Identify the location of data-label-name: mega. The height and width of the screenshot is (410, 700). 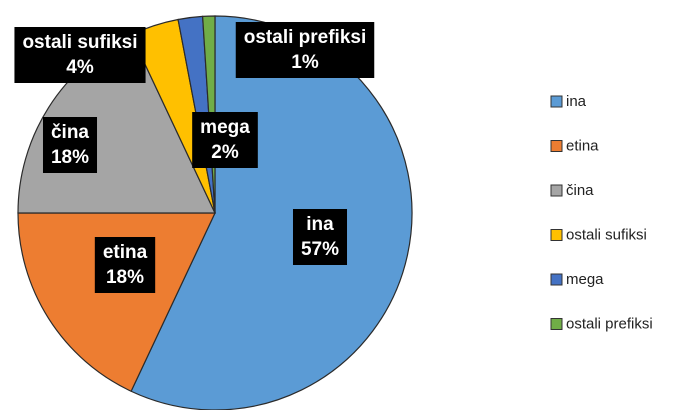
(225, 127).